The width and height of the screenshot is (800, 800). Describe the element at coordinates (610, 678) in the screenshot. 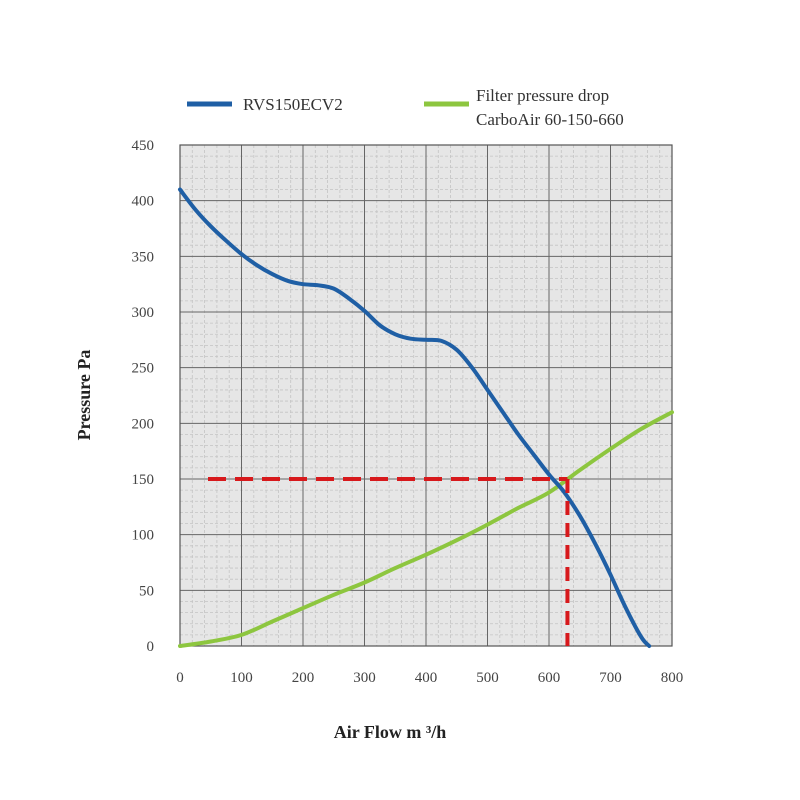

I see `x-tick-label: 700` at that location.